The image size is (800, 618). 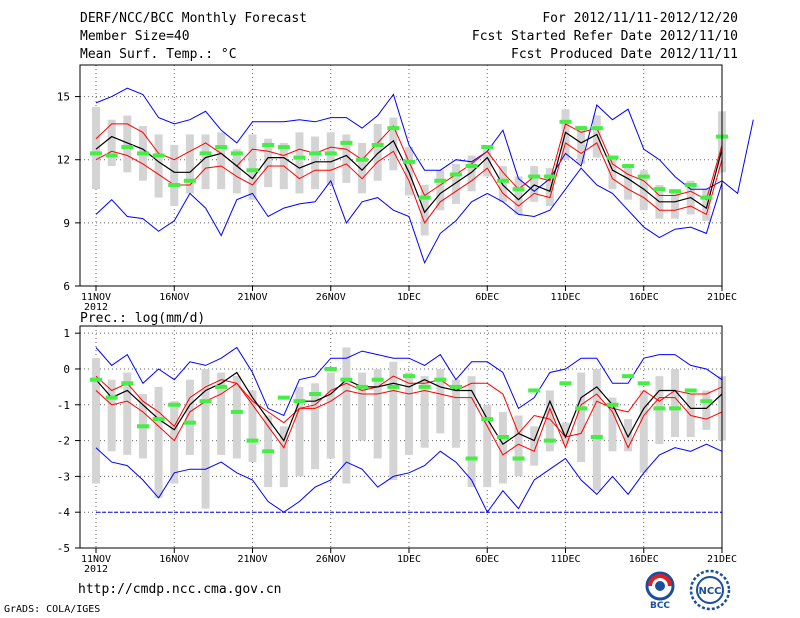 I want to click on forecast-produced-date: Fcst Produced Date 2012/11/11, so click(x=624, y=54).